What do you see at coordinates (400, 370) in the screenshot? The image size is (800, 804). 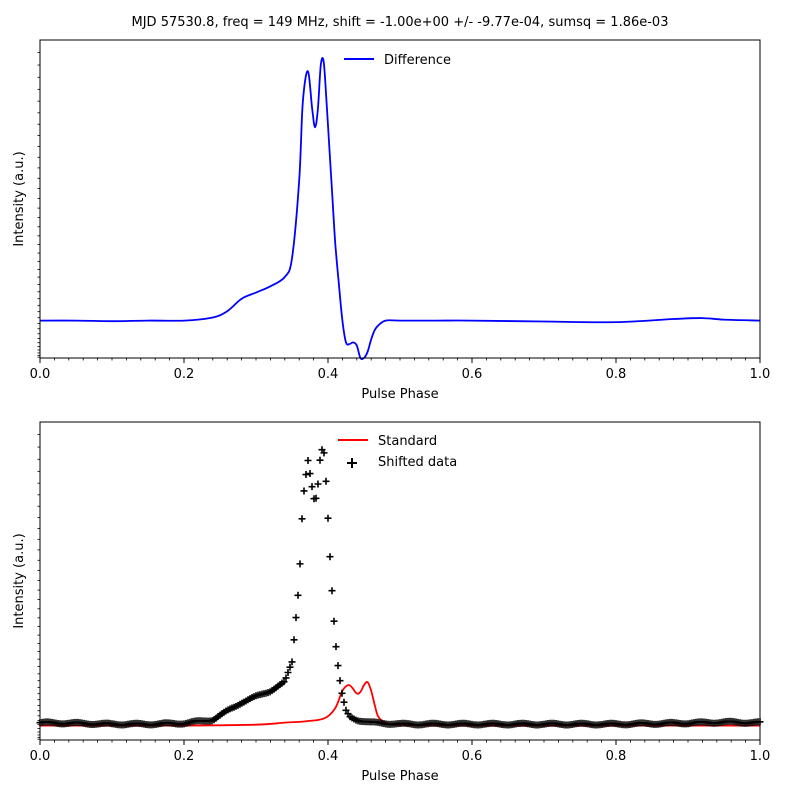 I see `difference-x-ticks: 0.0 0.2 0.4 0.6 0.8 1.0` at bounding box center [400, 370].